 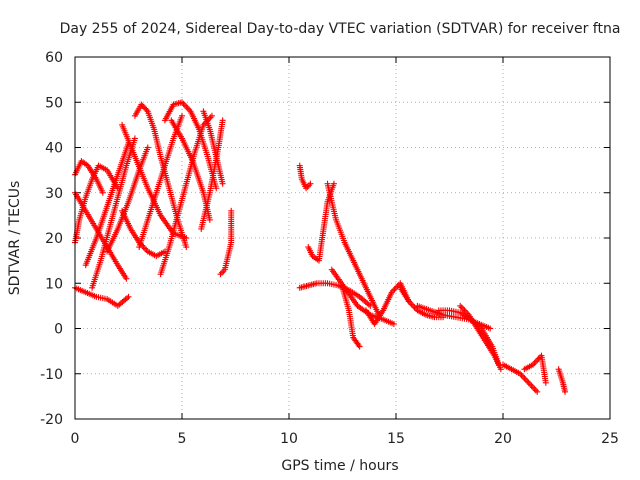 What do you see at coordinates (58, 330) in the screenshot?
I see `y-tick-label: 0` at bounding box center [58, 330].